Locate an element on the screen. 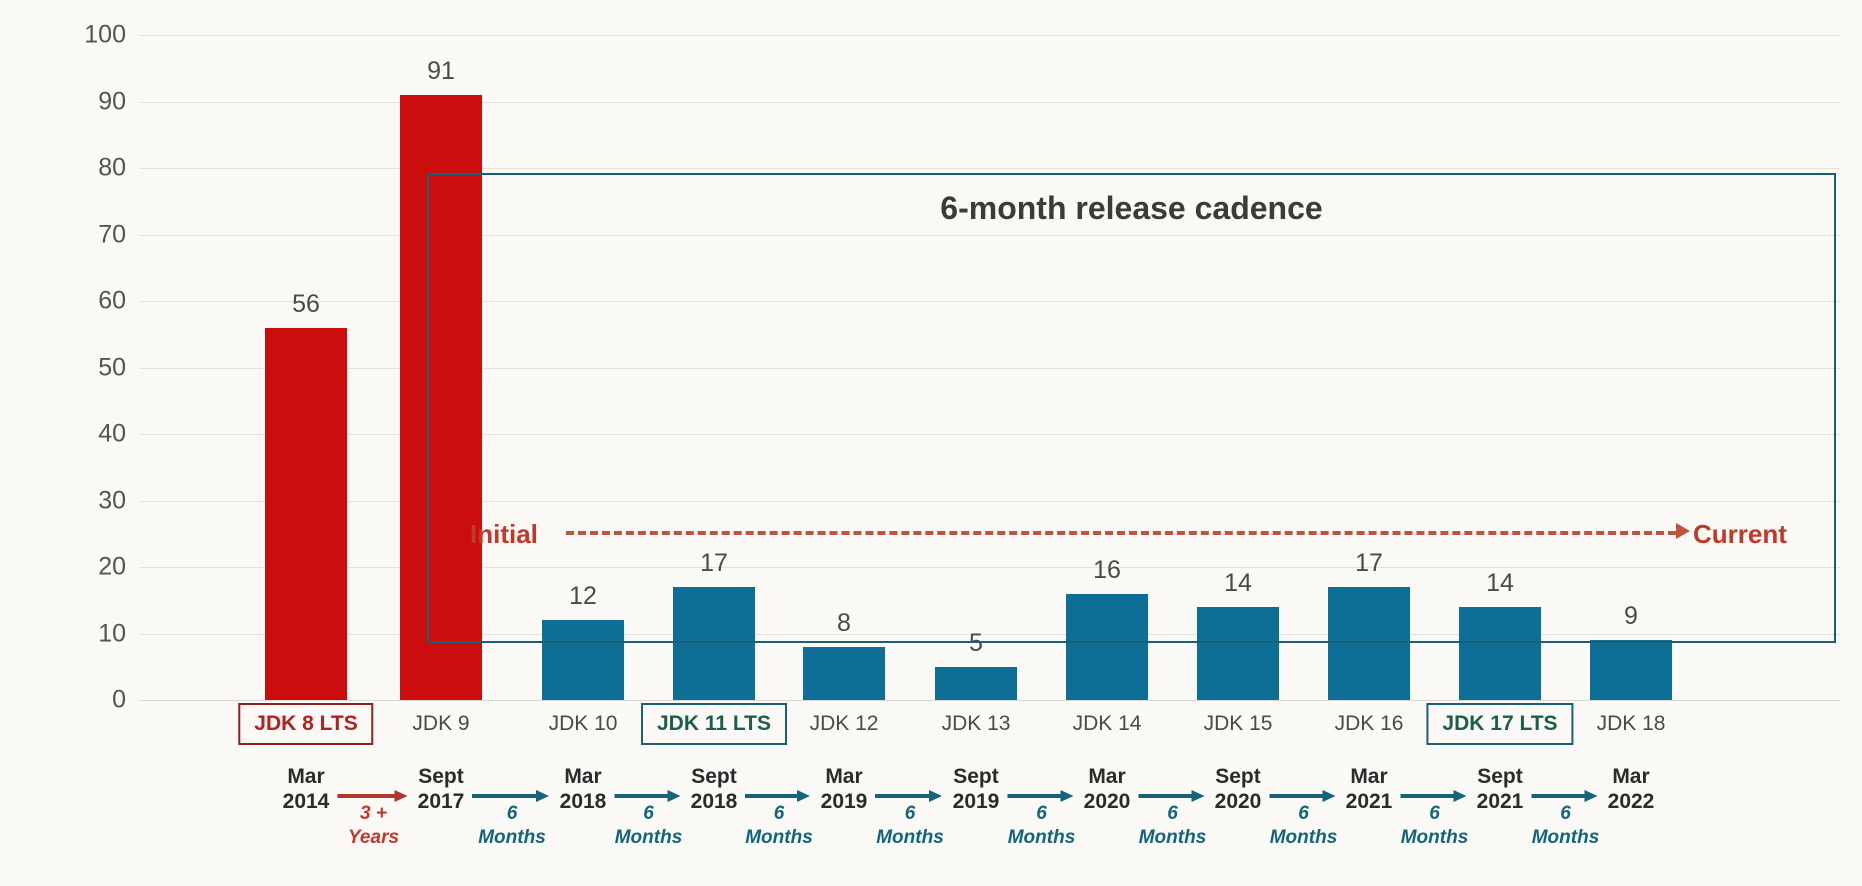  jdk-label-jdk15: JDK 15 is located at coordinates (1238, 723).